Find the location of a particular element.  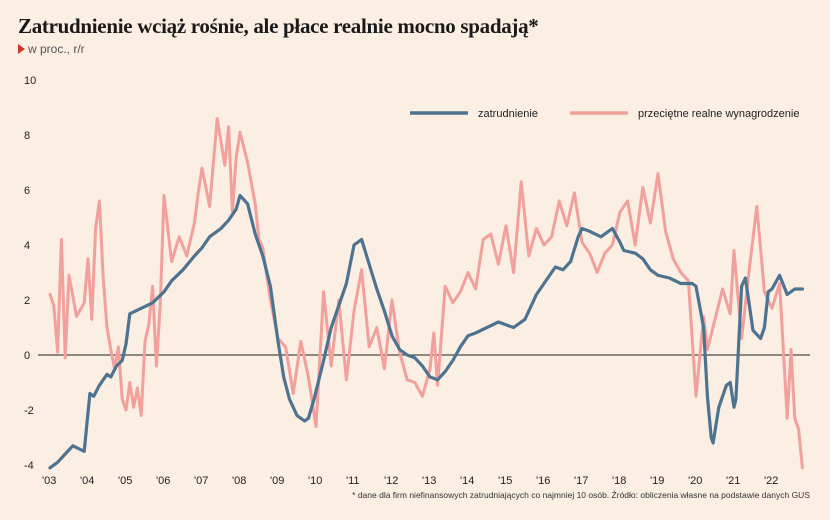

chart-subtitle: w proc., r/r is located at coordinates (51, 49).